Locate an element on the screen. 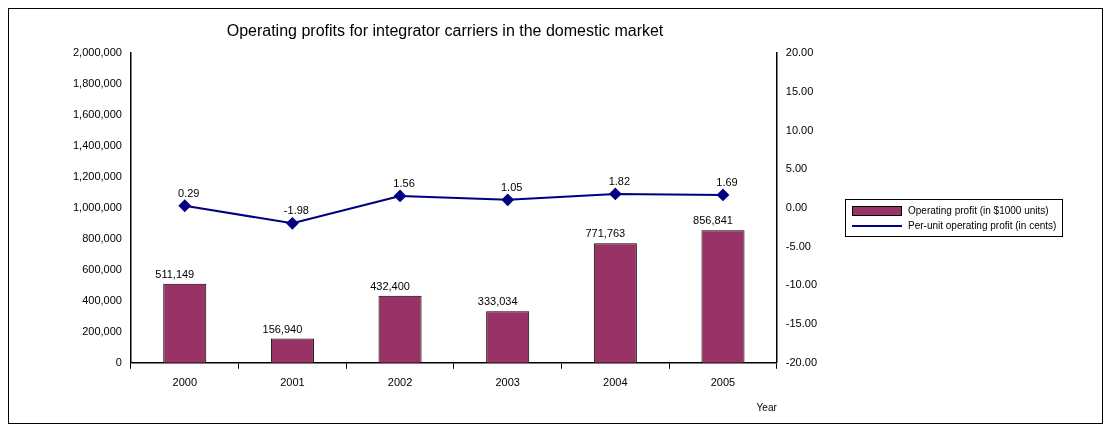  y-tick-label: 0 is located at coordinates (118, 361).